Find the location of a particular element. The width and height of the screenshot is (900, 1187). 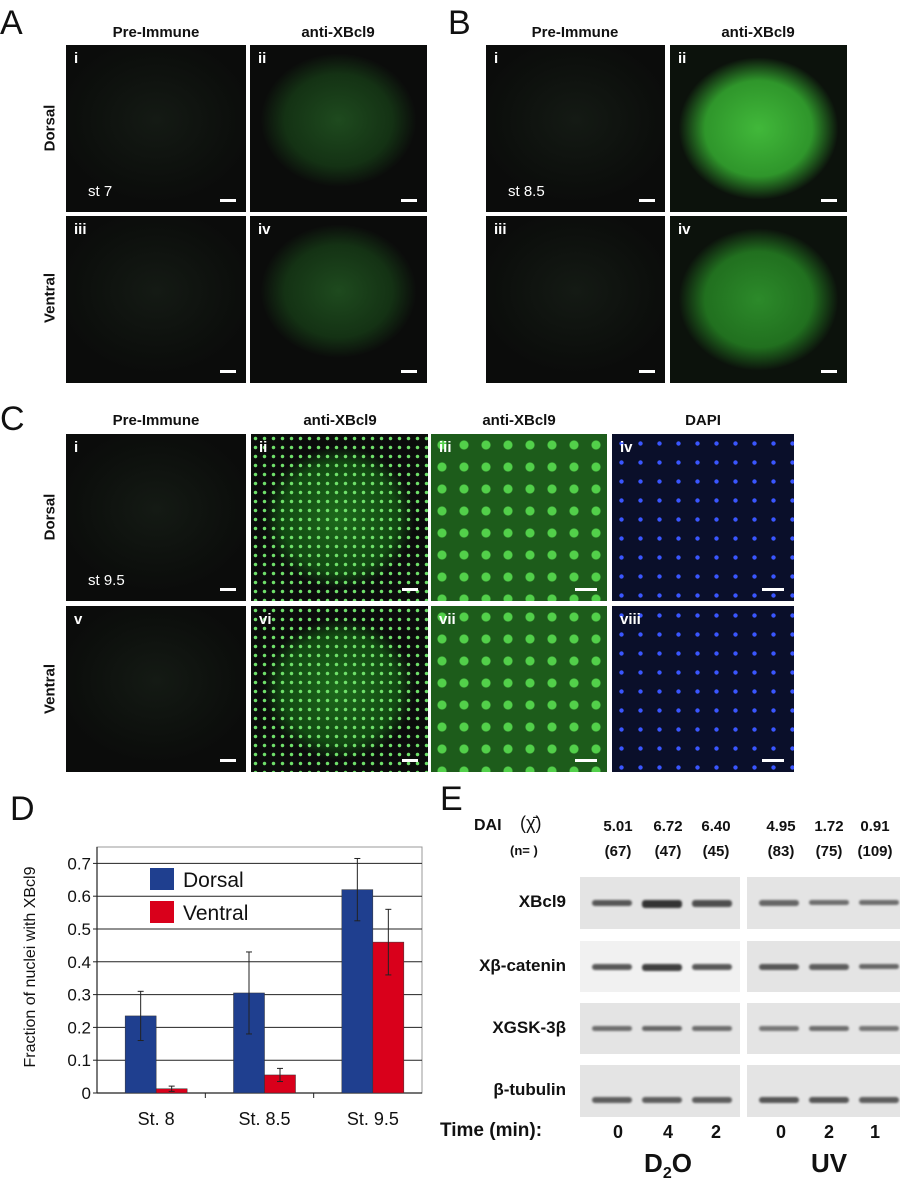

dai-mean-symbol: (χ̄) is located at coordinates (531, 823).